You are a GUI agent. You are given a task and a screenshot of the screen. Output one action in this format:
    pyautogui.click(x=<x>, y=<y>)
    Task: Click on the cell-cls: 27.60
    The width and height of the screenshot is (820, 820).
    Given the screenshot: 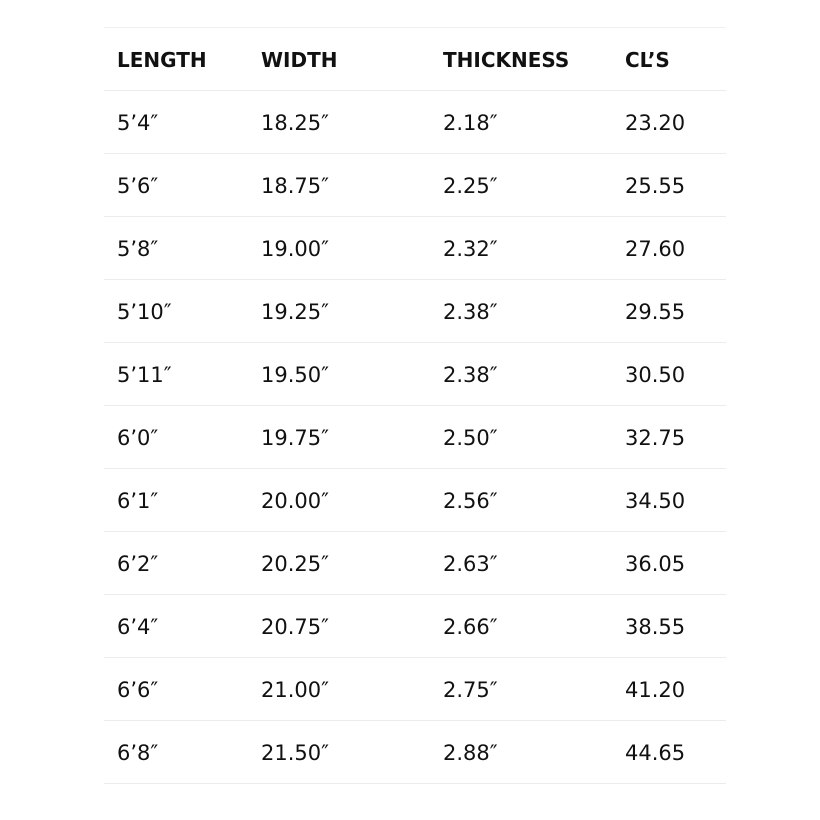 What is the action you would take?
    pyautogui.click(x=655, y=249)
    